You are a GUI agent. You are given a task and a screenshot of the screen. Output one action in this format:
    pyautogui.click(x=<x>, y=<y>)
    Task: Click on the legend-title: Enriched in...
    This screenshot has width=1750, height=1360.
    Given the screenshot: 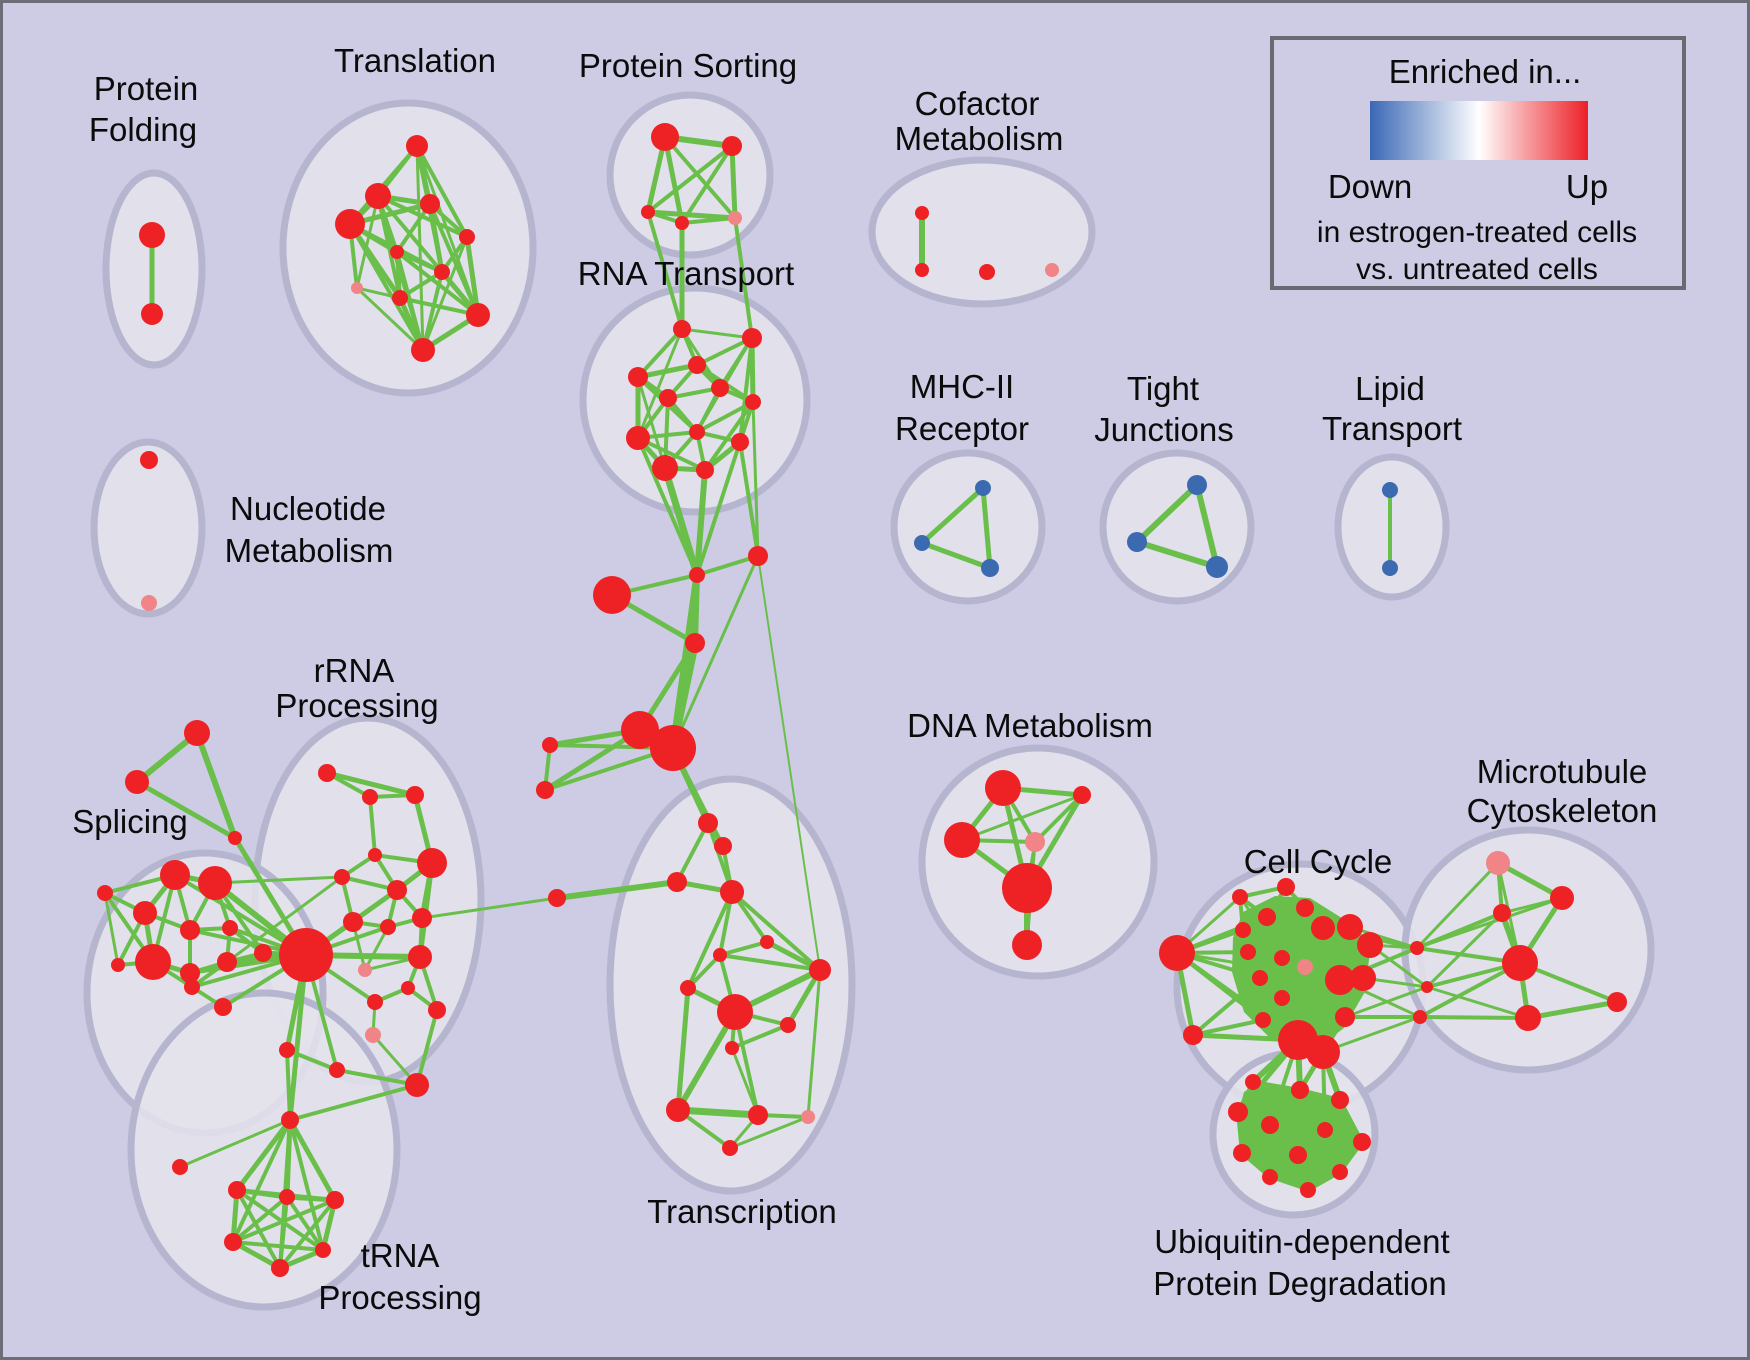 What is the action you would take?
    pyautogui.click(x=1485, y=71)
    